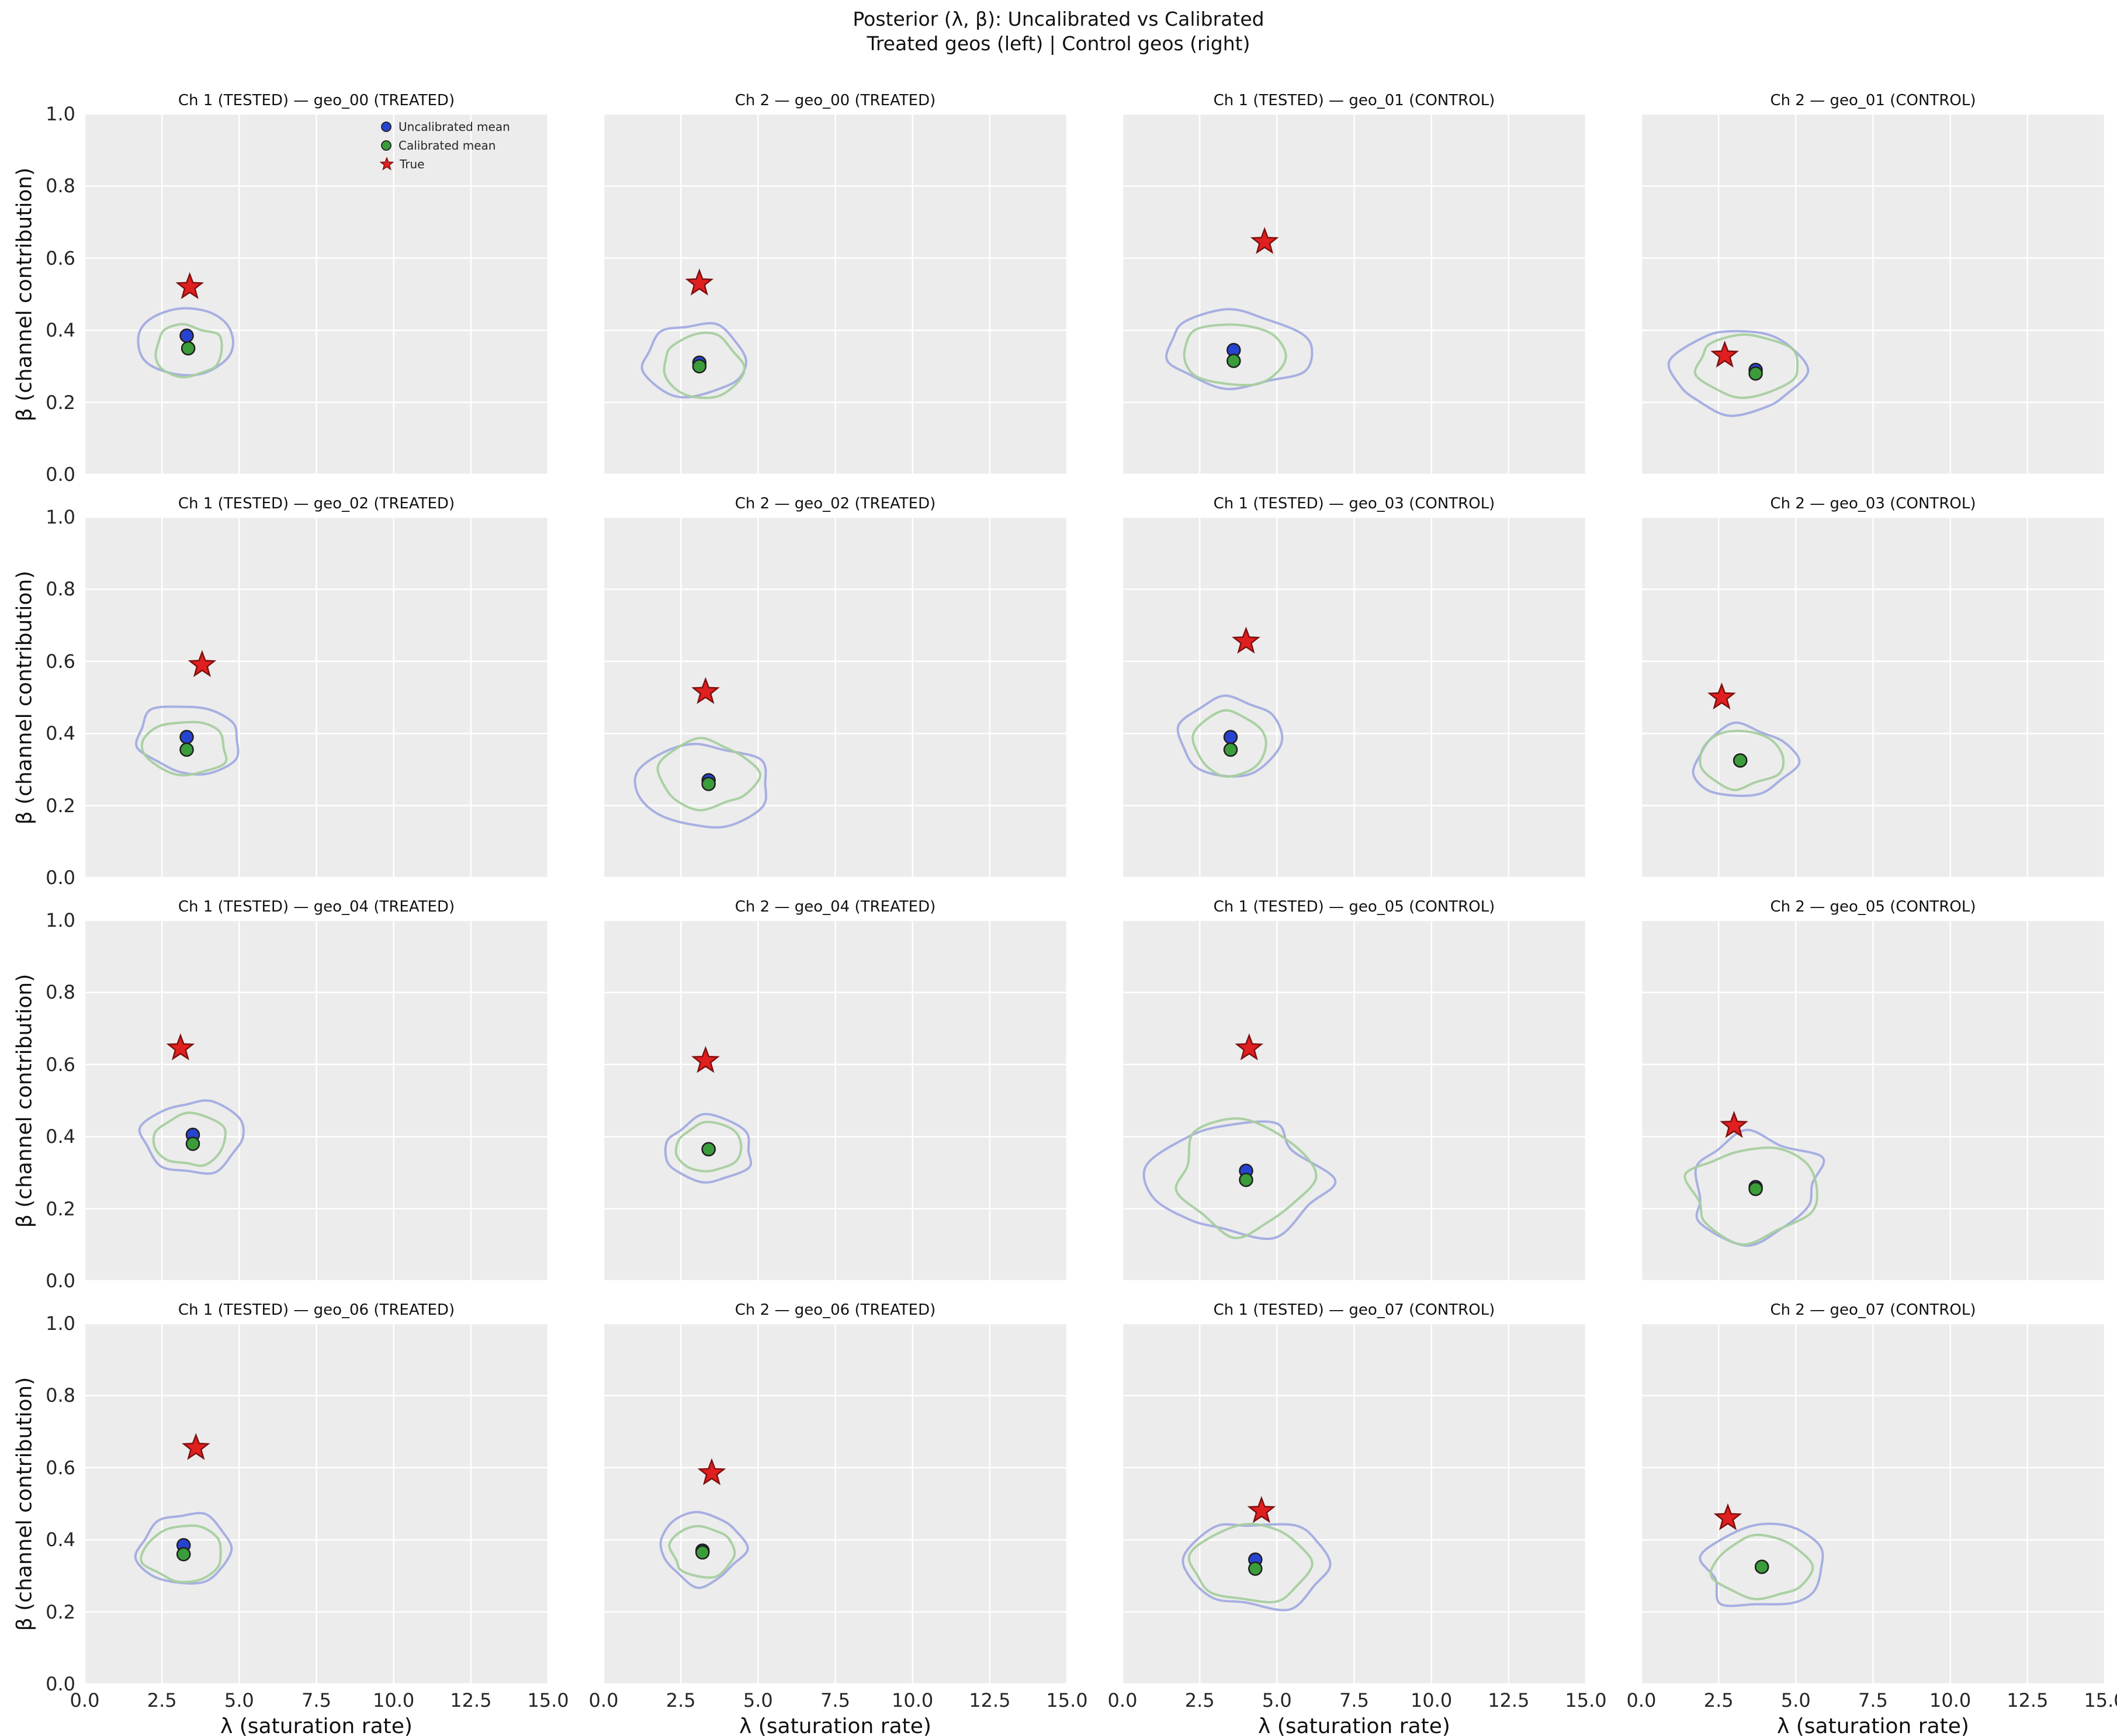 This screenshot has width=2117, height=1736. What do you see at coordinates (386, 145) in the screenshot?
I see `calibrated-mean-legend-icon` at bounding box center [386, 145].